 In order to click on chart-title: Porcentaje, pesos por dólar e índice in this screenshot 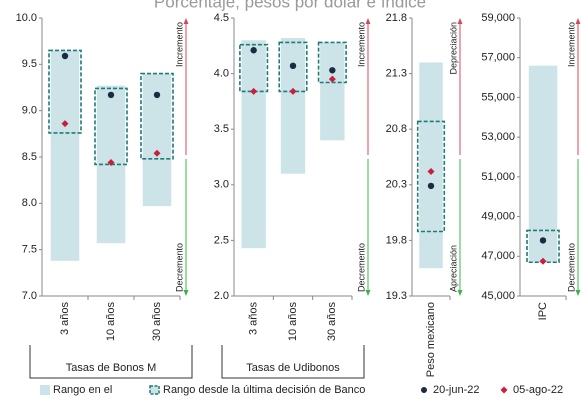, I will do `click(290, 5)`.